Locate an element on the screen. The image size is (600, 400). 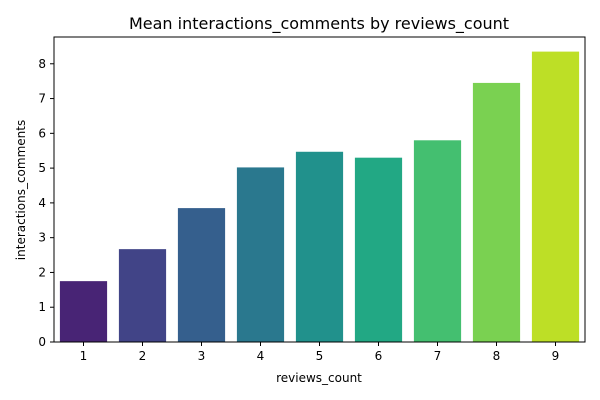
x-tick-label-5: 5 is located at coordinates (320, 356).